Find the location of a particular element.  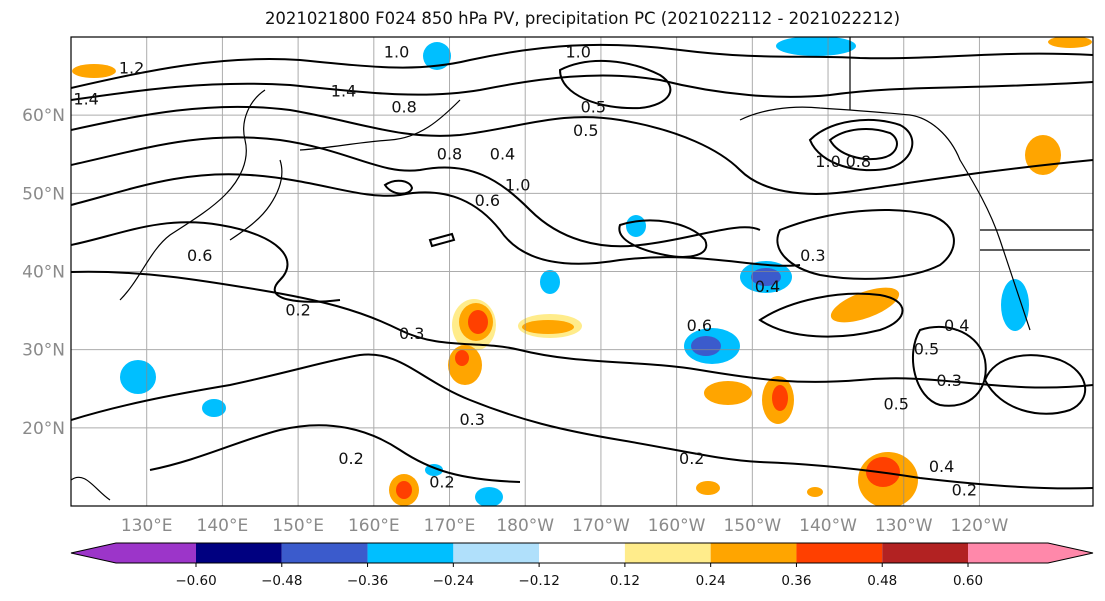

latitude-label: 30°N is located at coordinates (43, 351).